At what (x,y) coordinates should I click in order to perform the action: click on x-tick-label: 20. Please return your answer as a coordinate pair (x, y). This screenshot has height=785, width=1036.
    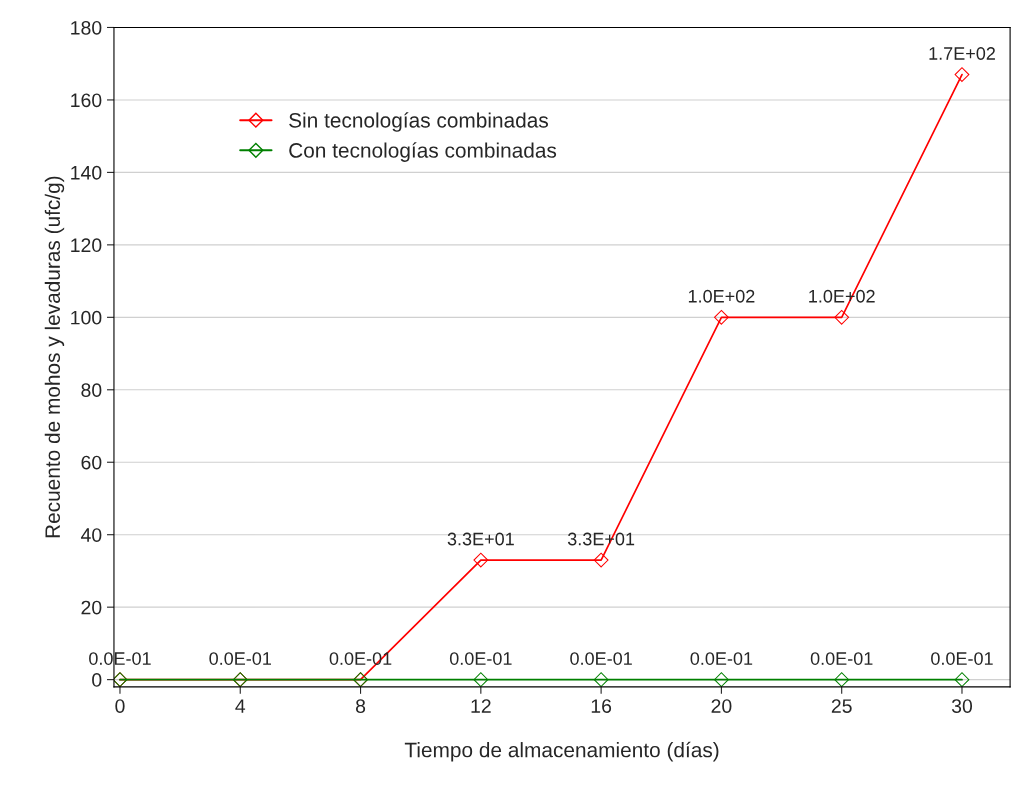
    Looking at the image, I should click on (721, 706).